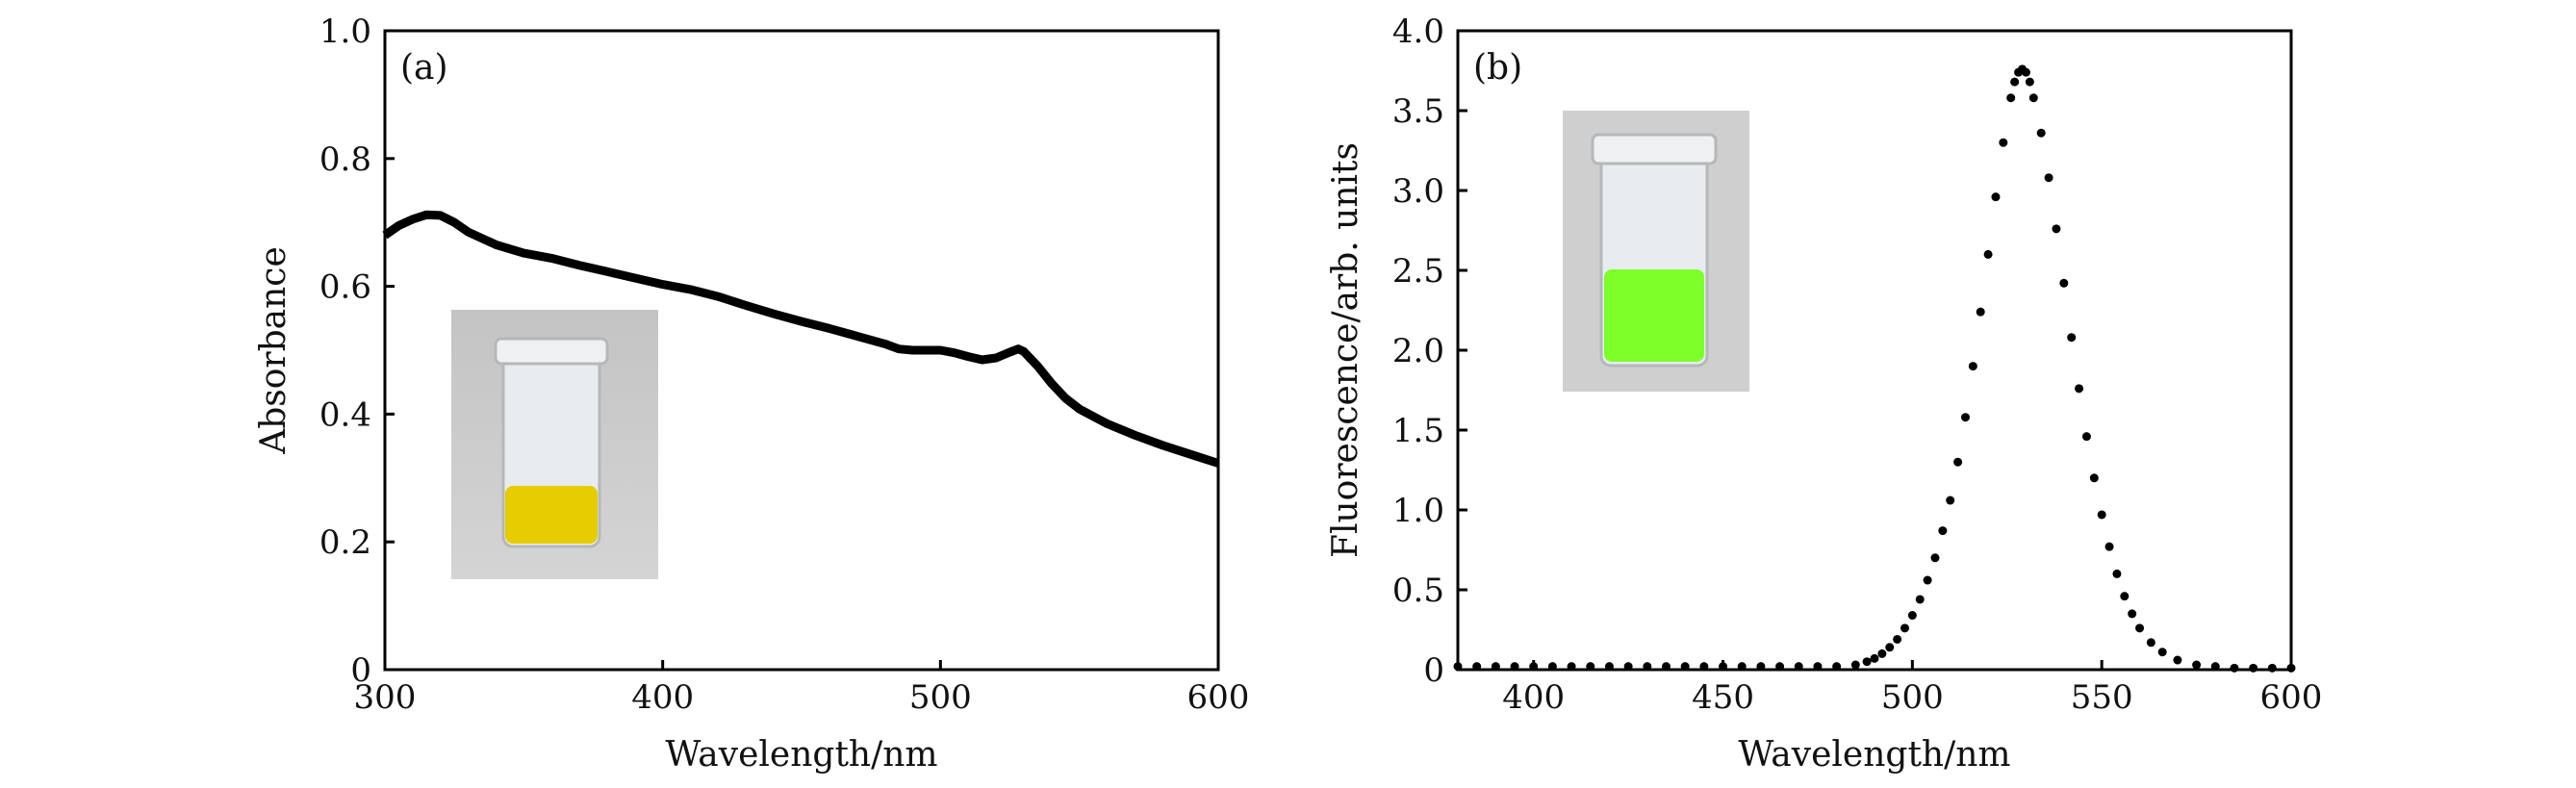  Describe the element at coordinates (1418, 591) in the screenshot. I see `panel-b-y-tick-label: 0.5` at that location.